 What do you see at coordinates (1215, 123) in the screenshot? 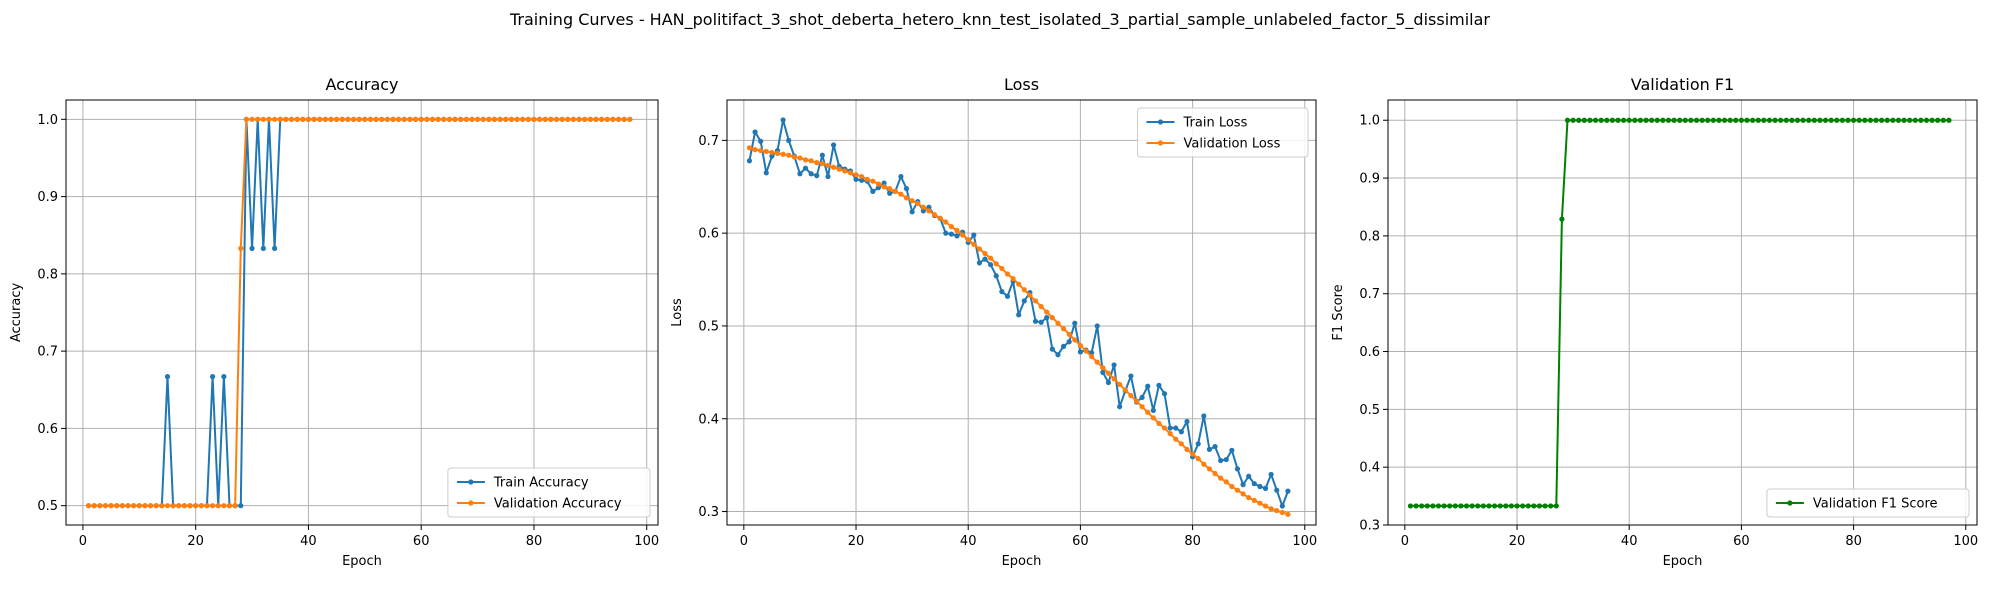
I see `legend-label: Train Loss` at bounding box center [1215, 123].